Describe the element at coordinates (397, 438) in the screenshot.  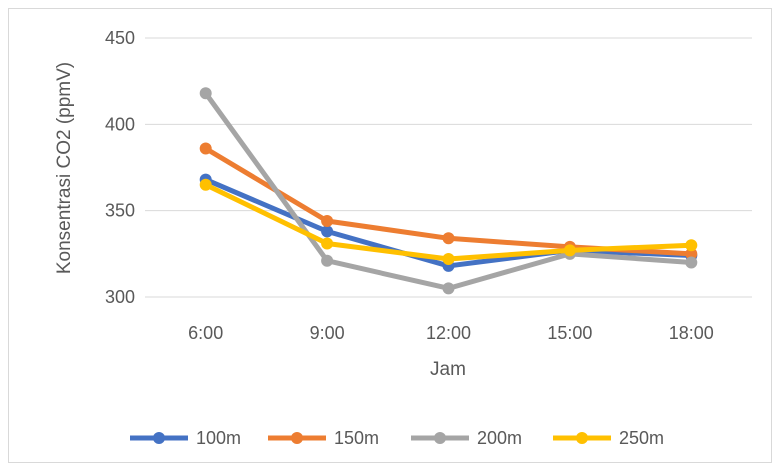
I see `legend: 100m 150m 200m 250m` at that location.